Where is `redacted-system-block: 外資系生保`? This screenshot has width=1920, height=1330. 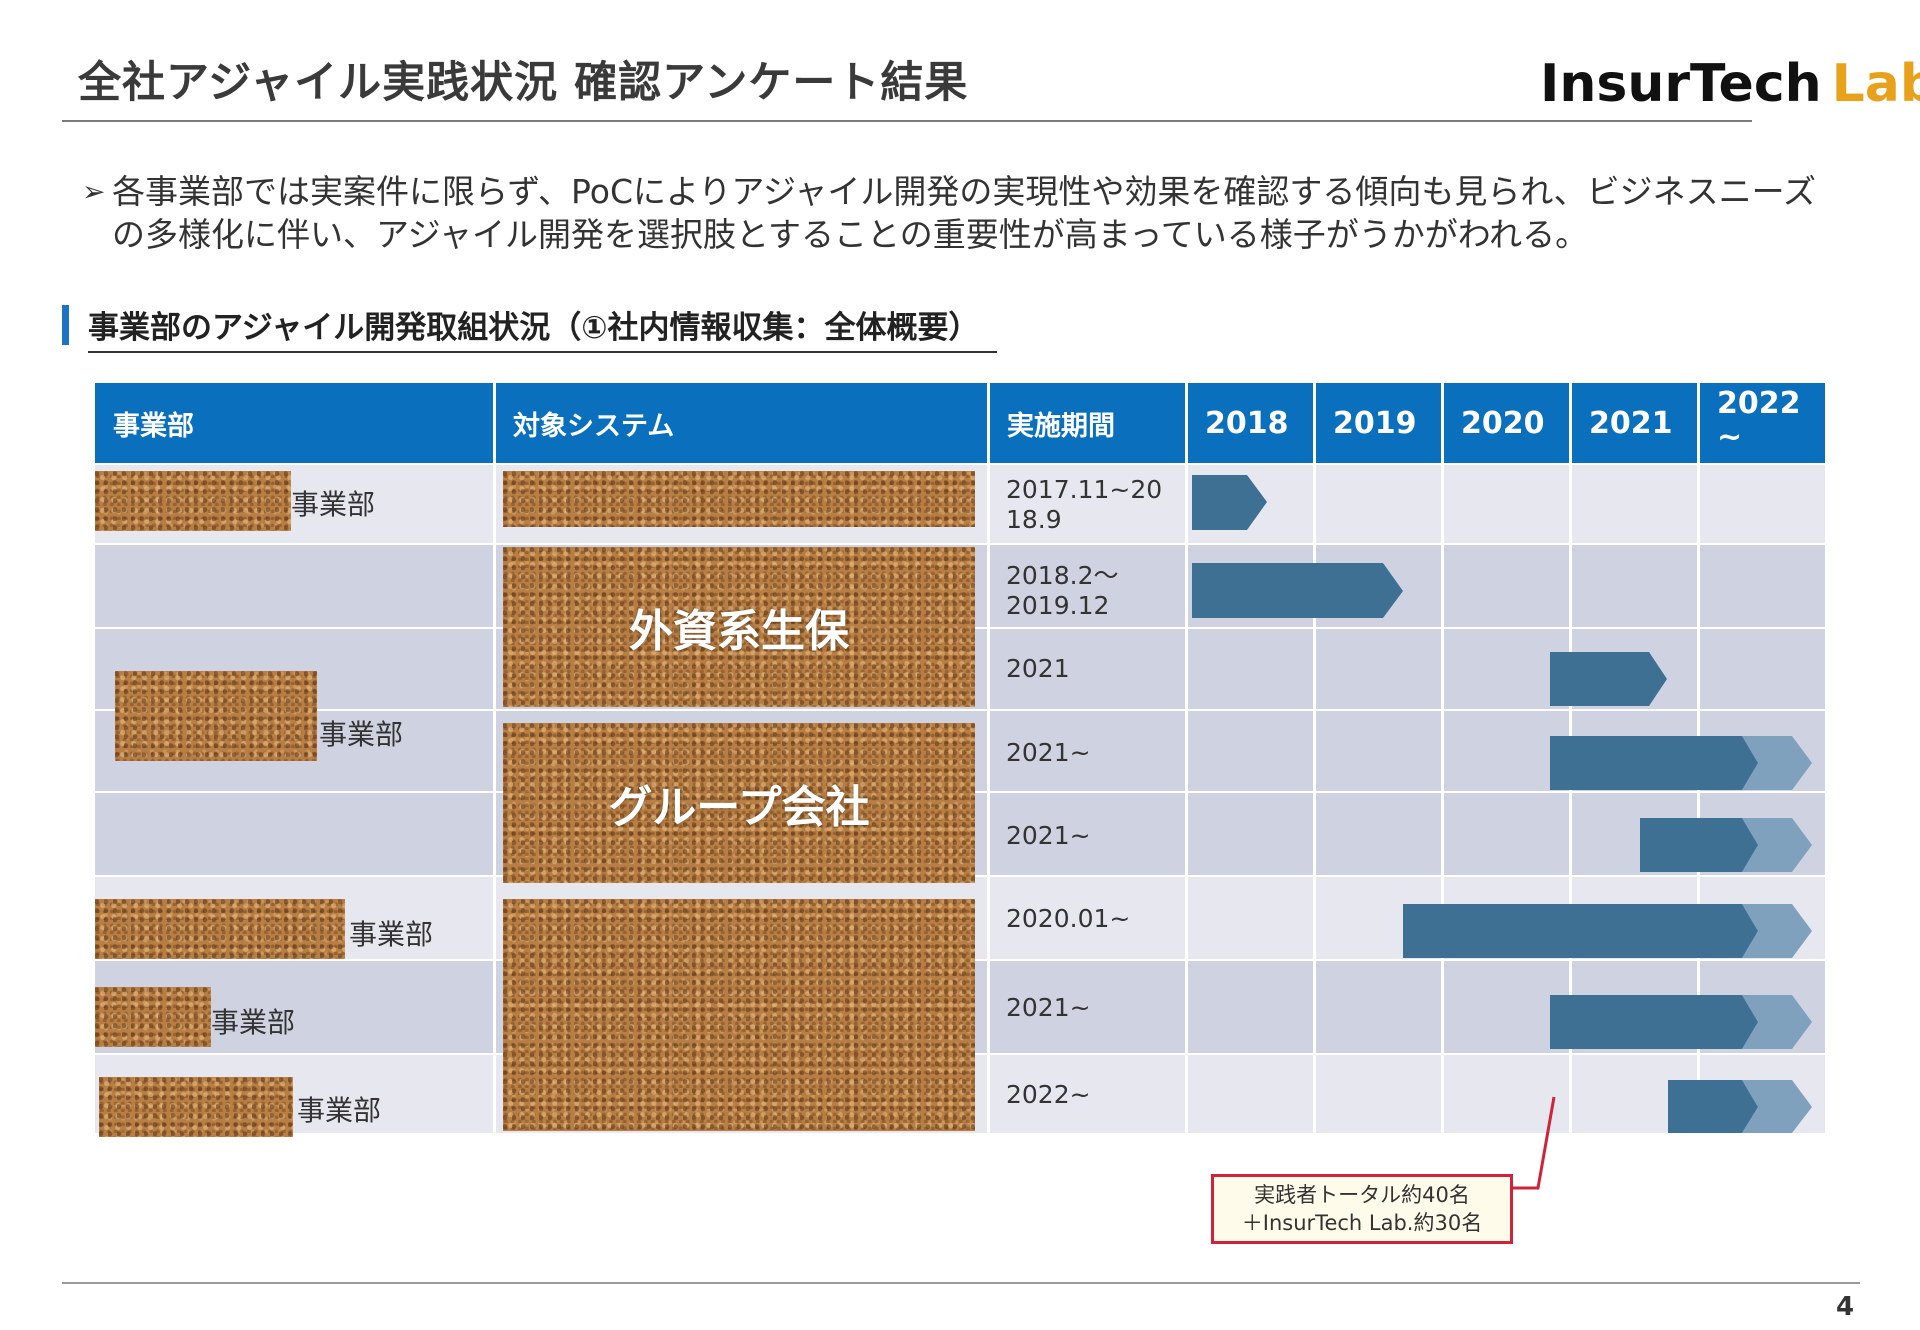 redacted-system-block: 外資系生保 is located at coordinates (739, 627).